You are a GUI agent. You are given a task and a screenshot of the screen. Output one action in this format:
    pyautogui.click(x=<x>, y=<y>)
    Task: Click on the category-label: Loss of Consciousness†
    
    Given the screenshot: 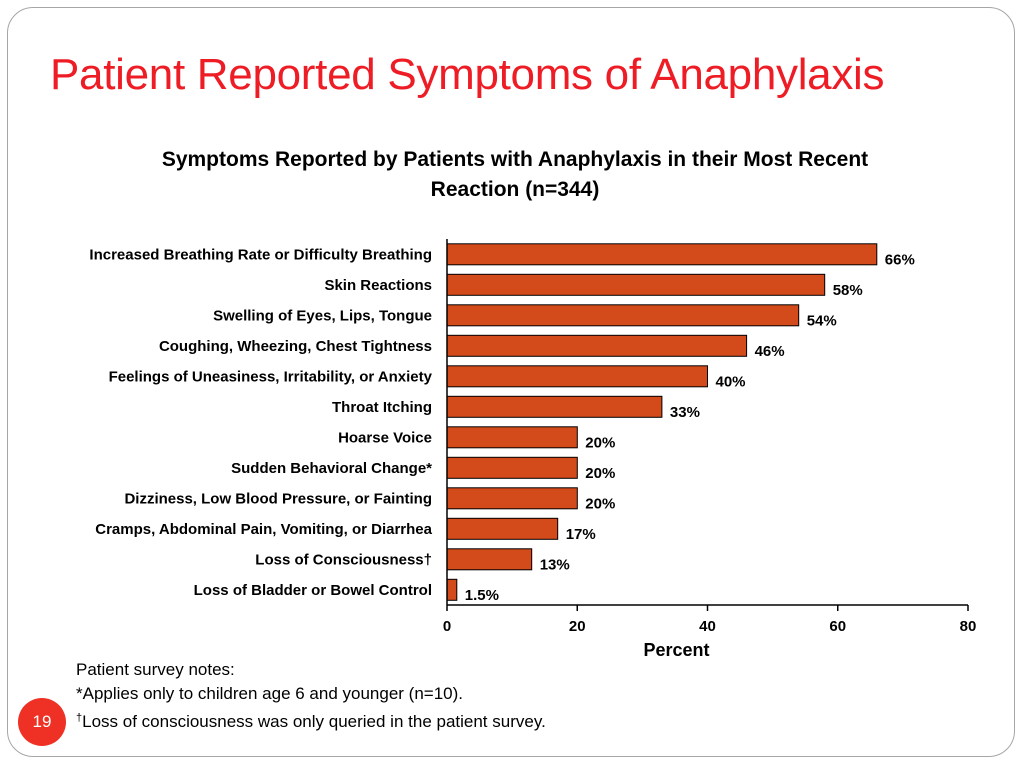 What is the action you would take?
    pyautogui.click(x=343, y=559)
    